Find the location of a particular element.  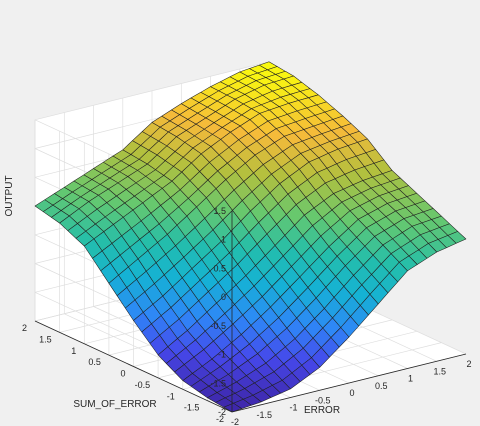

x-tick-label: -2 is located at coordinates (235, 421).